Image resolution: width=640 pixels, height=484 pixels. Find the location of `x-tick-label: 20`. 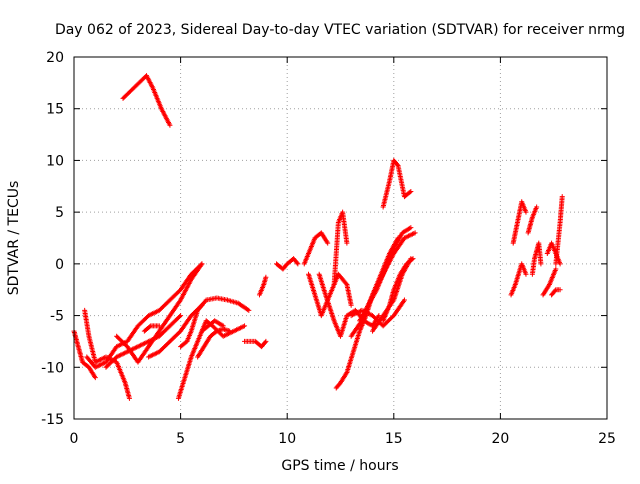

x-tick-label: 20 is located at coordinates (500, 439).